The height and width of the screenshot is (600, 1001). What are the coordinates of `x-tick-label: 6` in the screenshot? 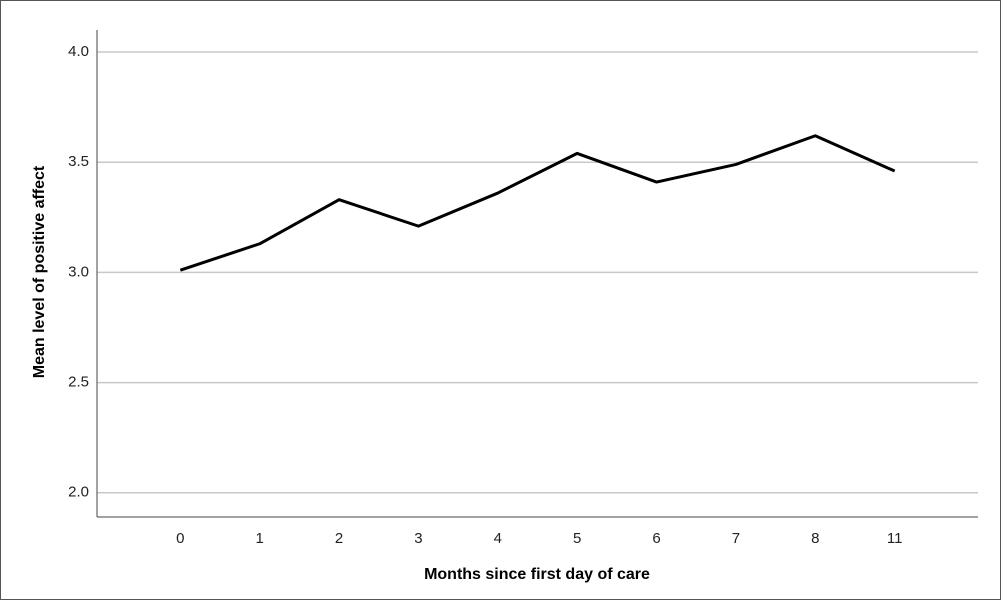 It's located at (656, 538).